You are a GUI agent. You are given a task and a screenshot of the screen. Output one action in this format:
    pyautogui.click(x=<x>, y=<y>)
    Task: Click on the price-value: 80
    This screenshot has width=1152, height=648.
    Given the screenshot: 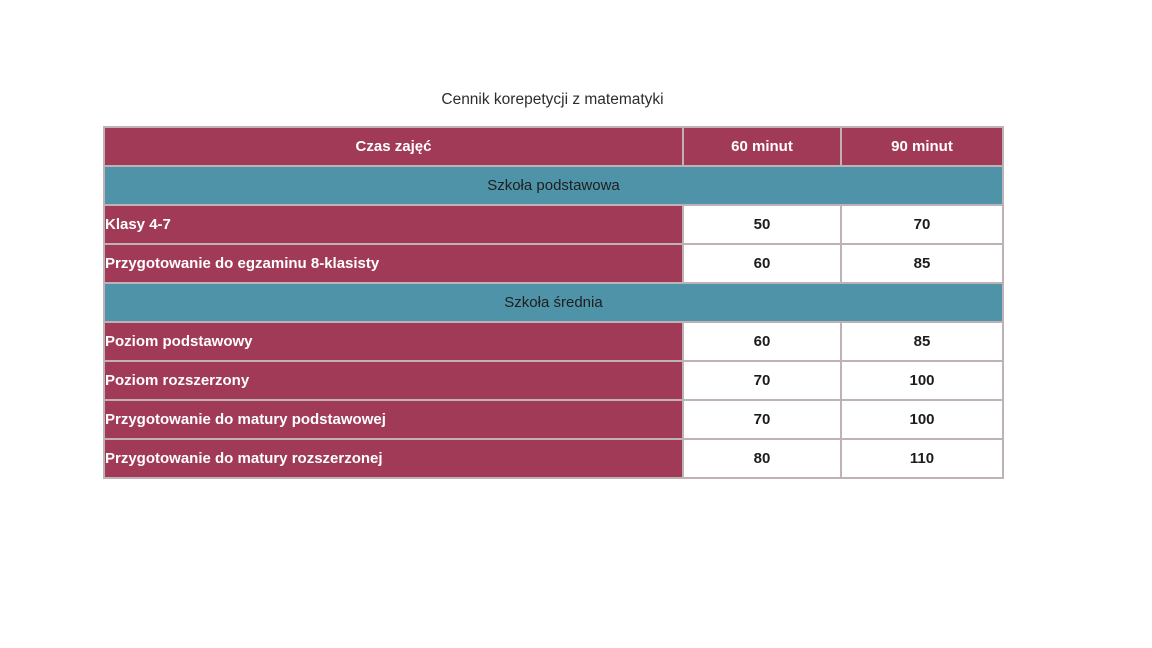 What is the action you would take?
    pyautogui.click(x=762, y=458)
    